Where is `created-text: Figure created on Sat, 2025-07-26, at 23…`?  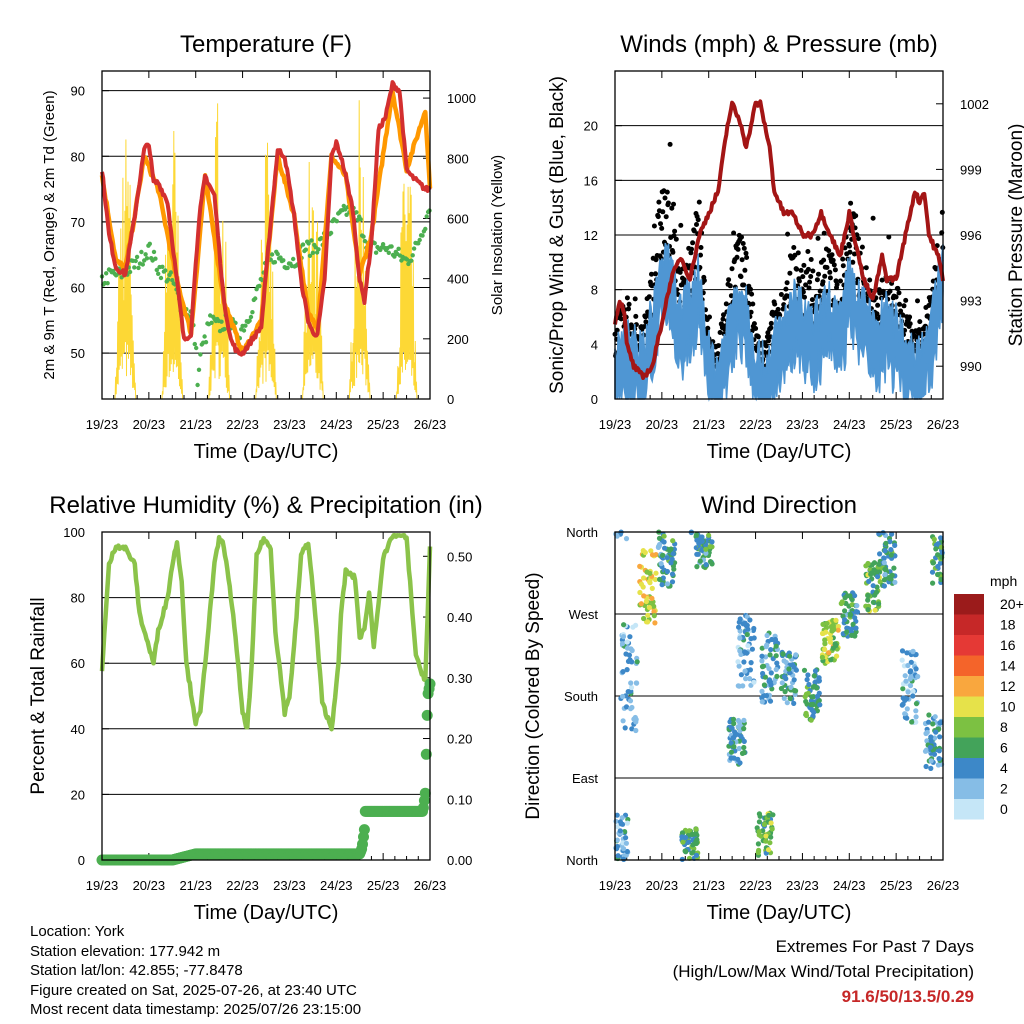 created-text: Figure created on Sat, 2025-07-26, at 23… is located at coordinates (193, 990).